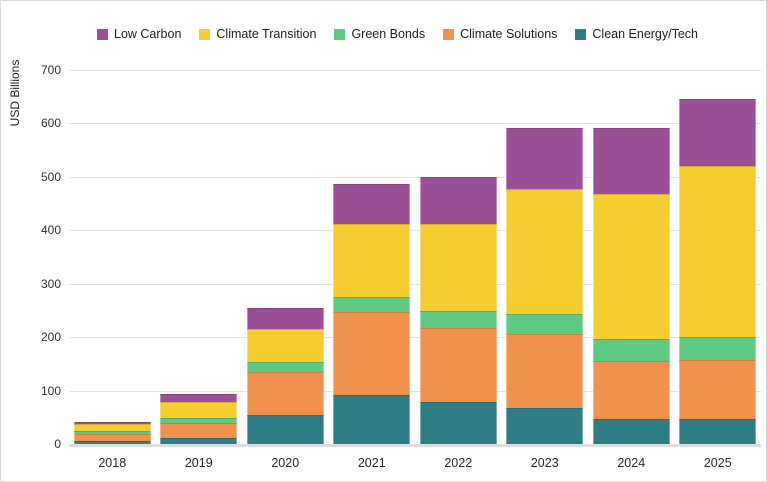  I want to click on bar-segment-2022-low-carbon, so click(458, 200).